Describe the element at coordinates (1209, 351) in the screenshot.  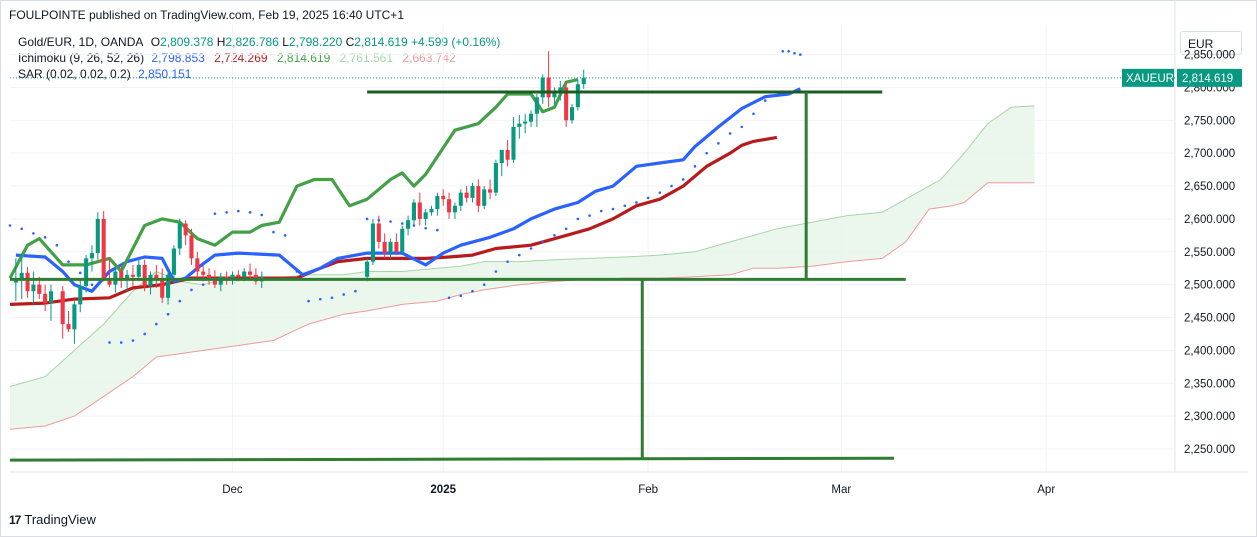
I see `price-tick-label: 2,400.000` at that location.